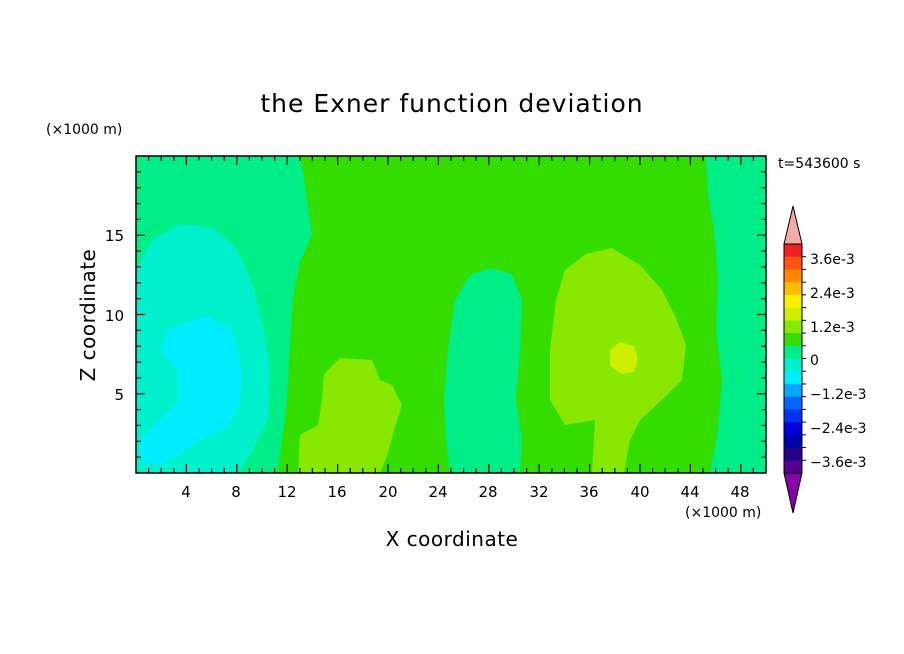  Describe the element at coordinates (88, 315) in the screenshot. I see `y-axis-label: Z coordinate` at that location.